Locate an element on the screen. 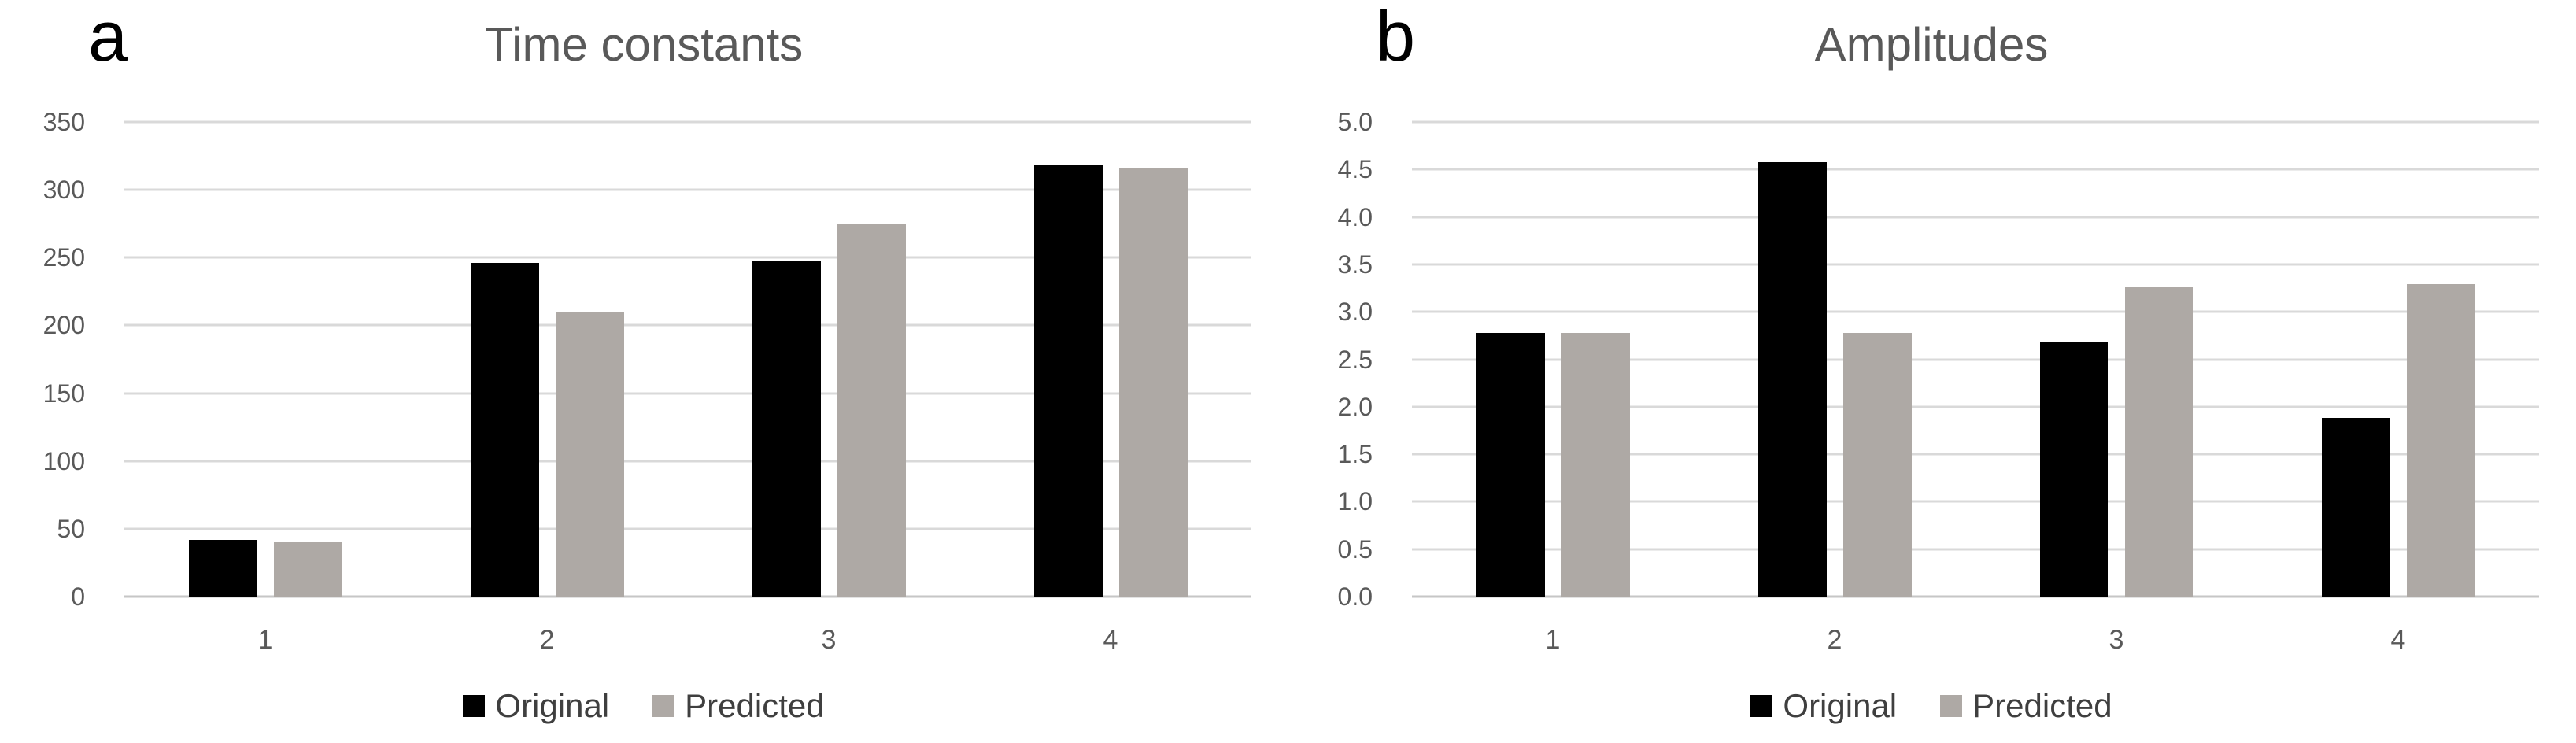  x-axis-b: 1 2 3 4 is located at coordinates (1975, 640).